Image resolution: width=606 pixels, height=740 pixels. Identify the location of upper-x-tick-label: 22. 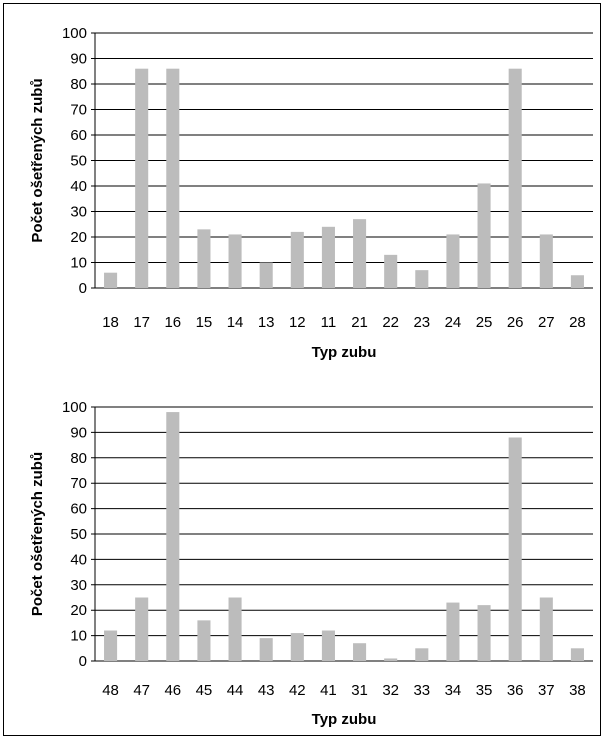
(390, 322).